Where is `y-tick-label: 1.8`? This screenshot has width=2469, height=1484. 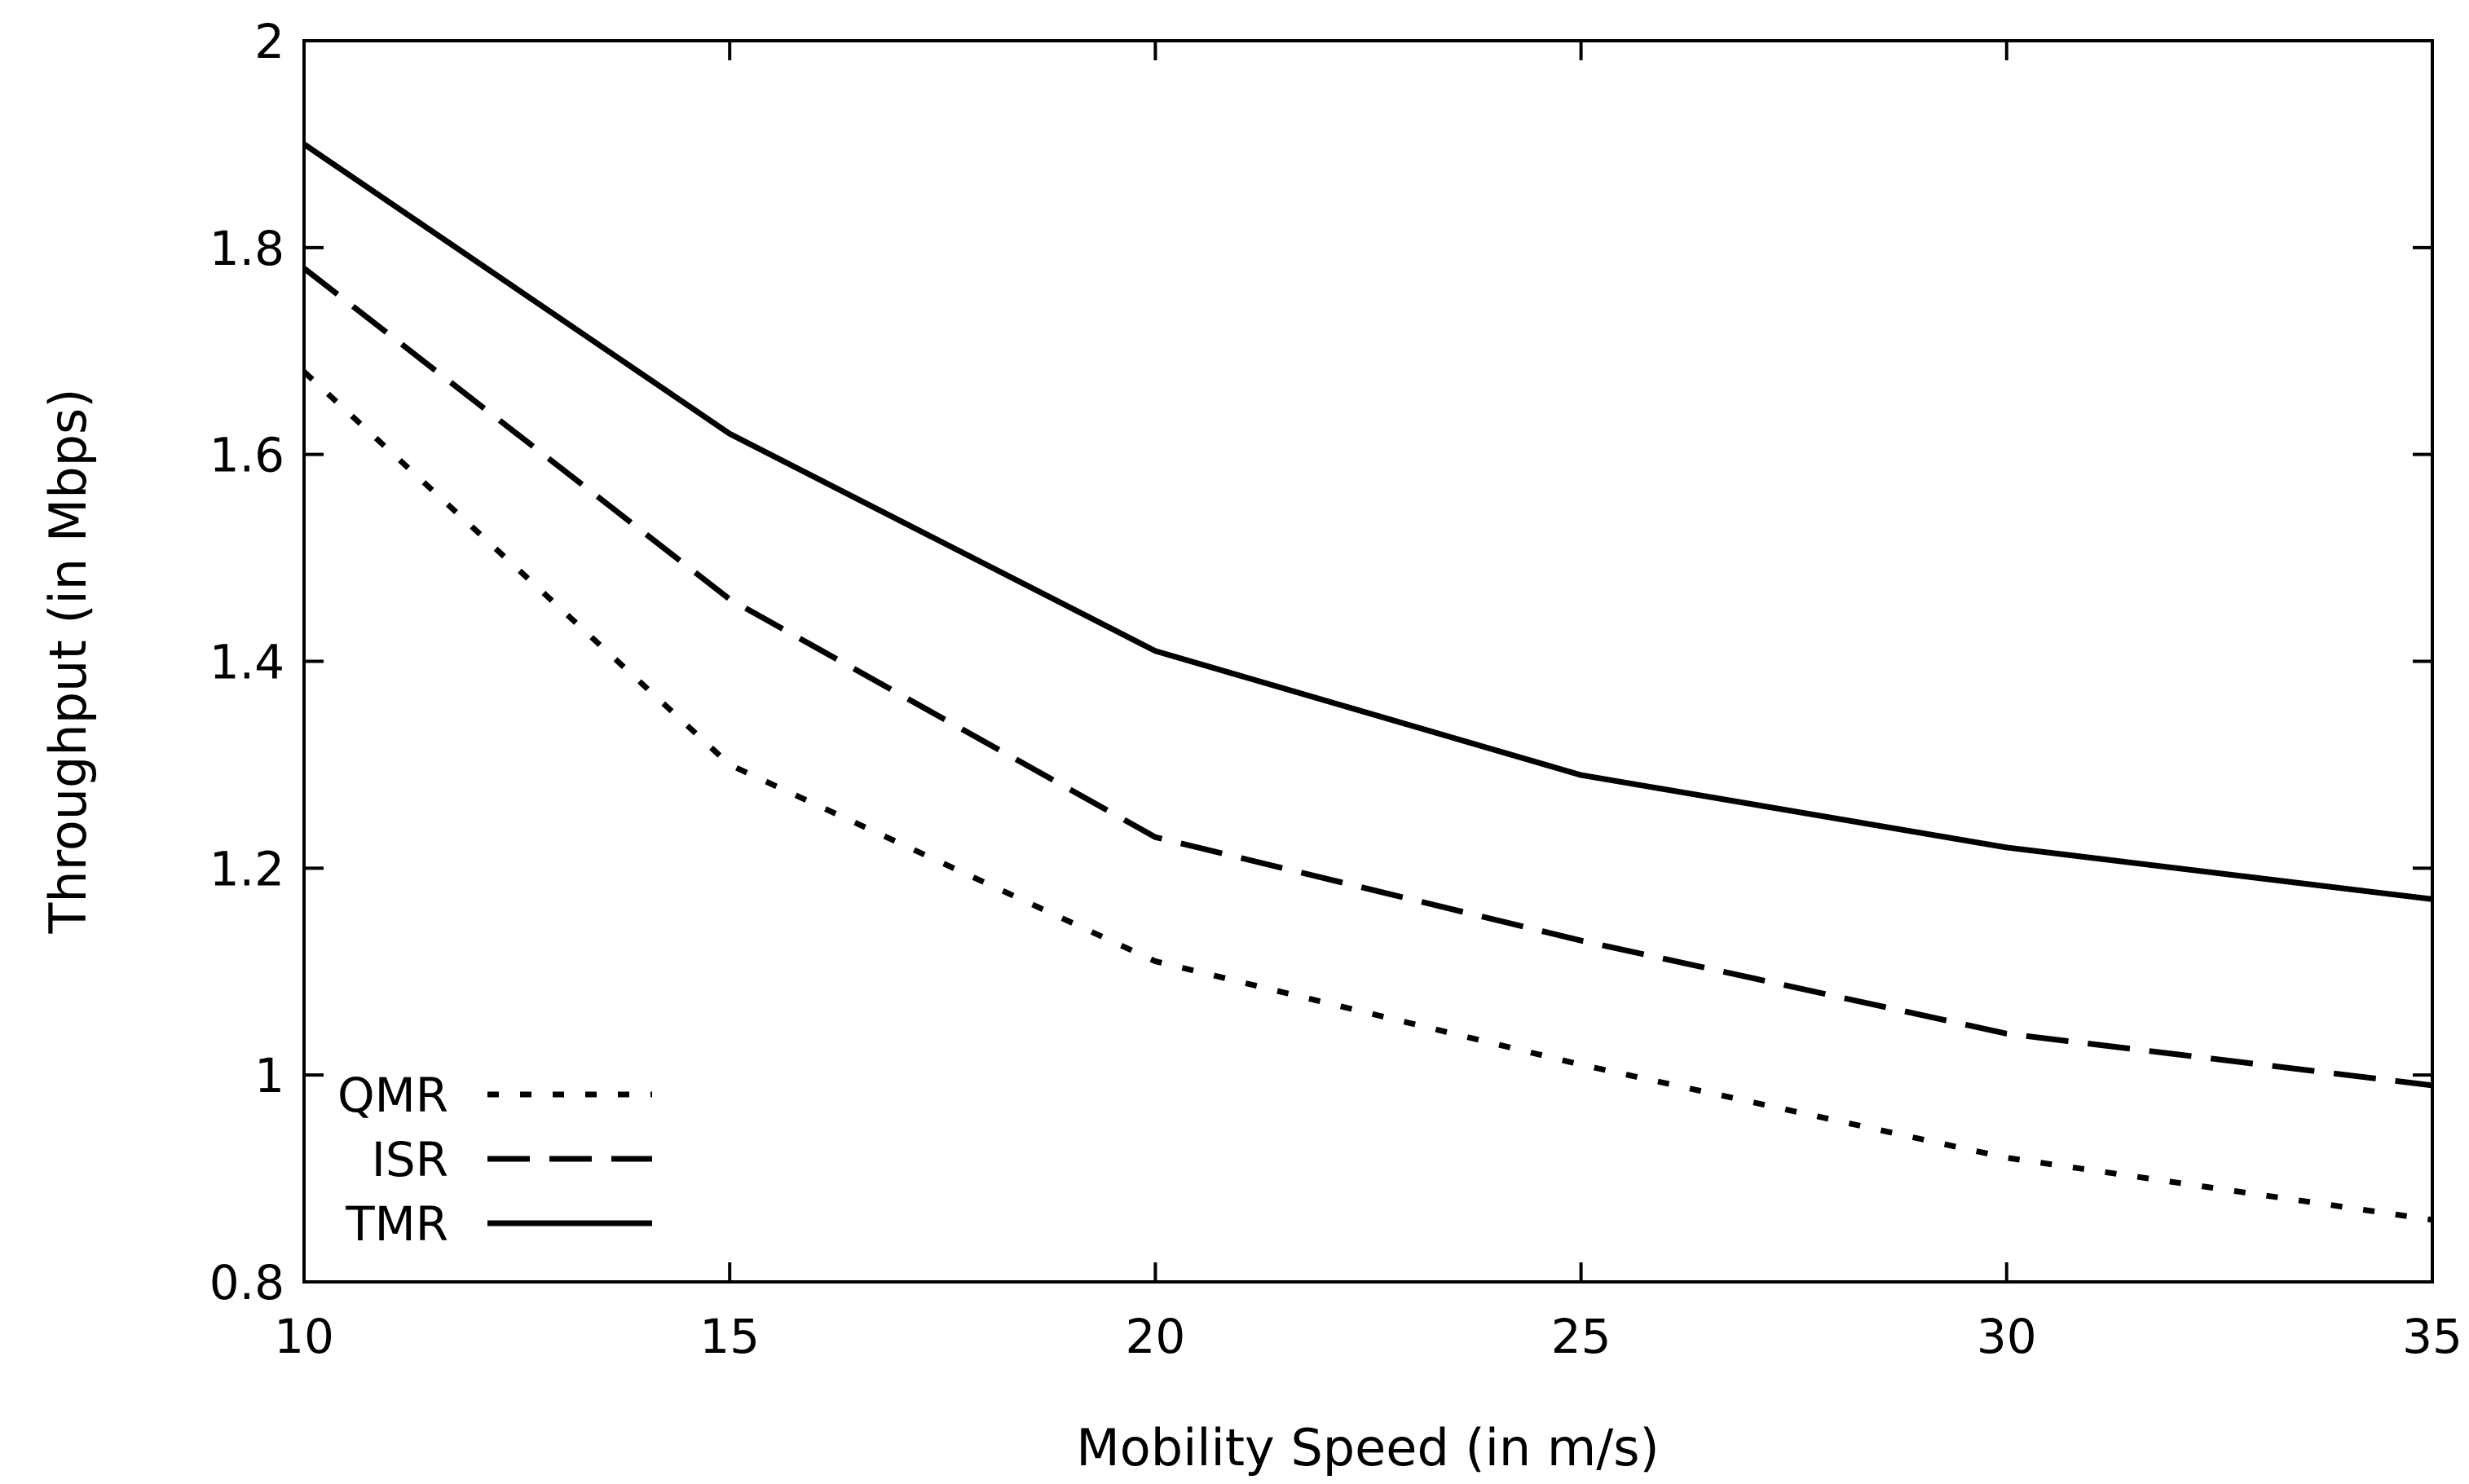 y-tick-label: 1.8 is located at coordinates (246, 248).